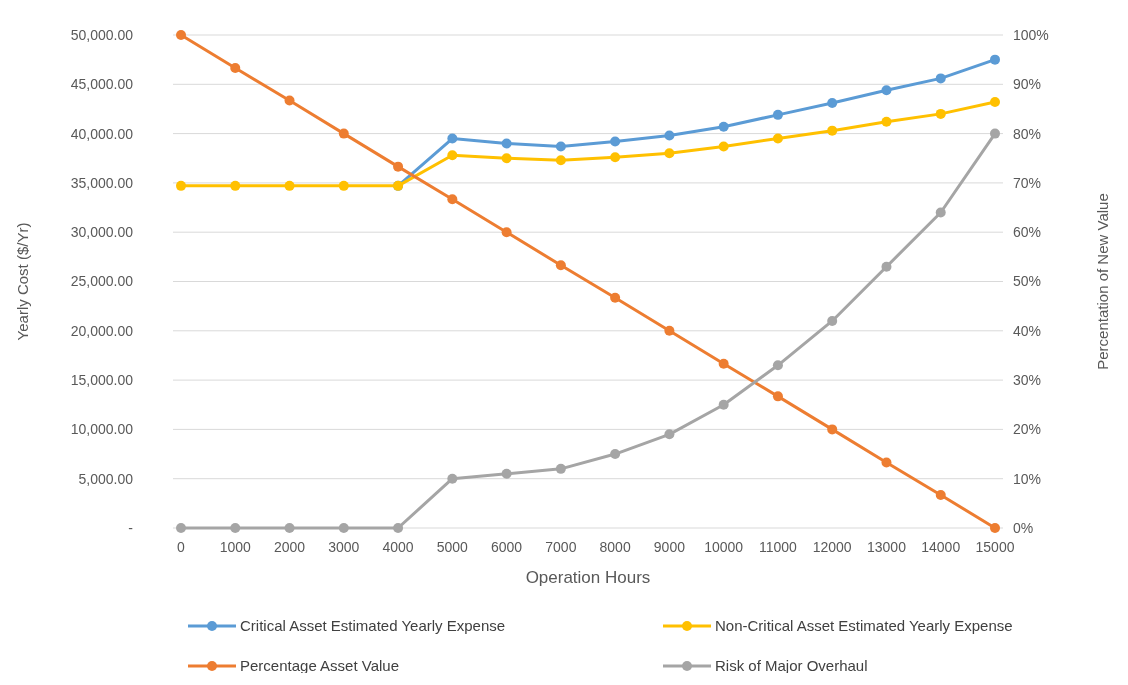 The width and height of the screenshot is (1128, 685). I want to click on x-tick-label: 12000, so click(832, 547).